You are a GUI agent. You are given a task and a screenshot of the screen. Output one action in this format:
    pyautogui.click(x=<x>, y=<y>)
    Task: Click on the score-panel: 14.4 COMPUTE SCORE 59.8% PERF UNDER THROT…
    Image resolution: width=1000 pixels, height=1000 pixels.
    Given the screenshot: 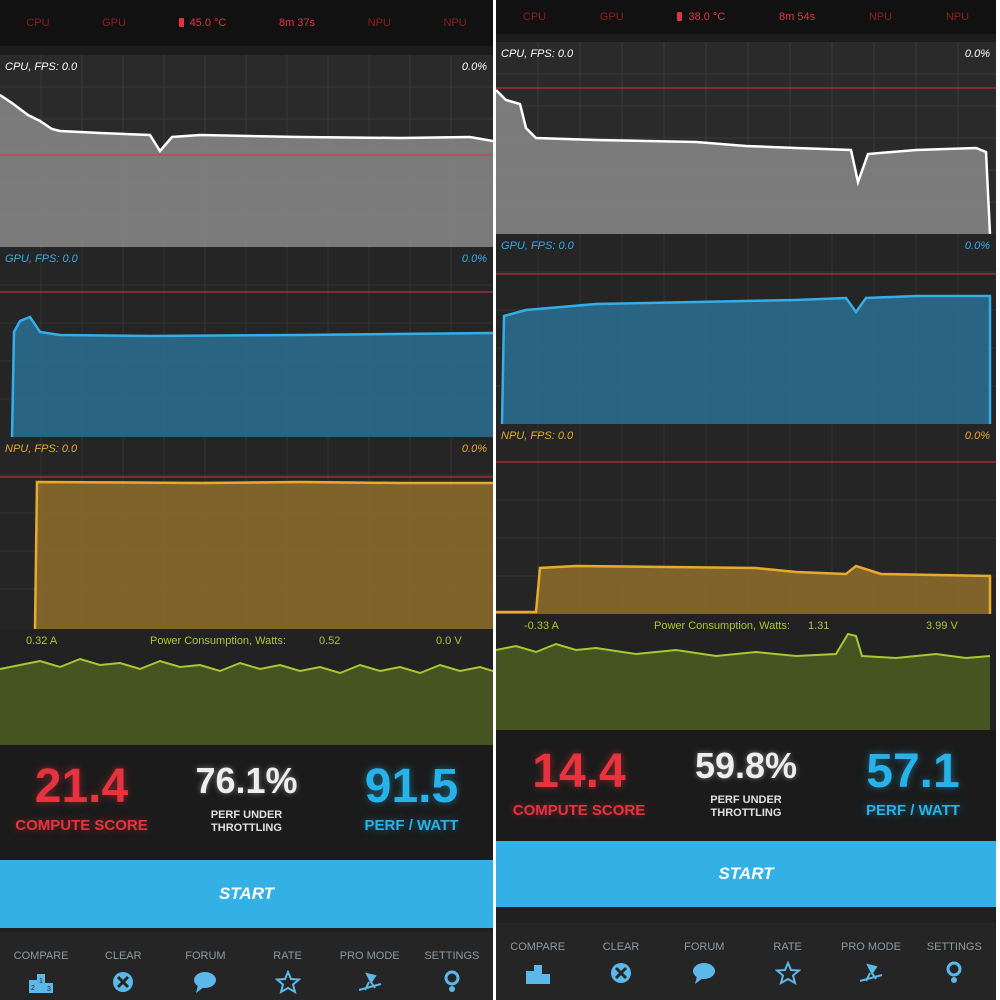 What is the action you would take?
    pyautogui.click(x=746, y=785)
    